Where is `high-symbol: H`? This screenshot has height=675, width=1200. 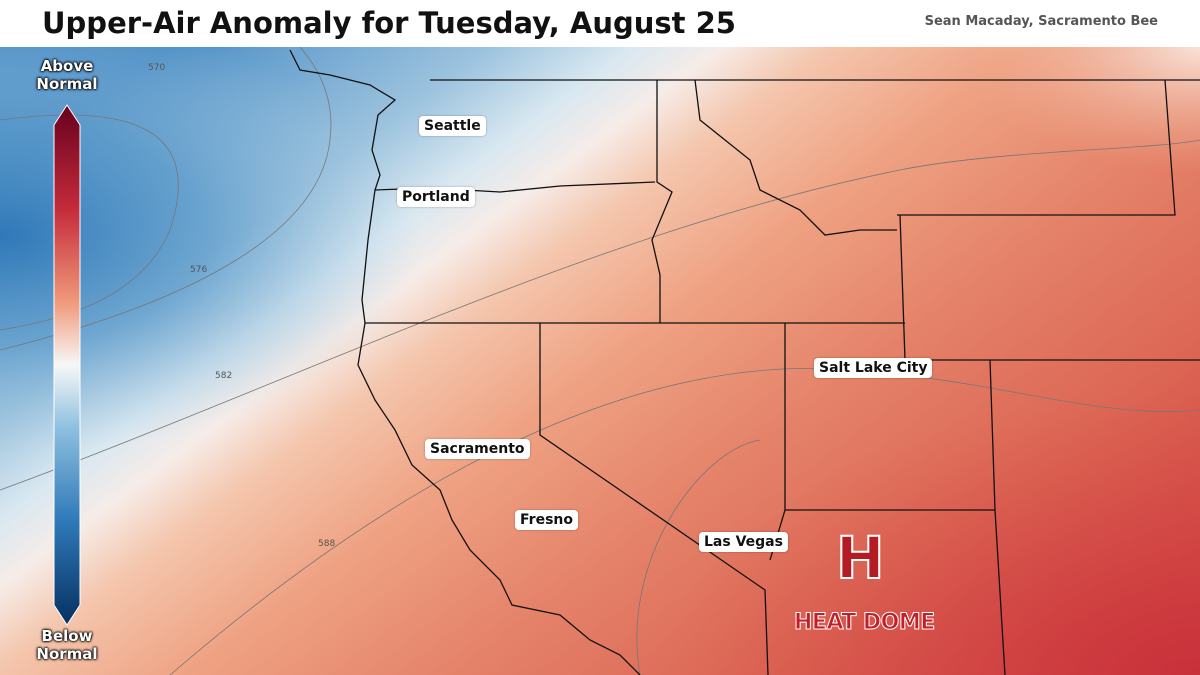 high-symbol: H is located at coordinates (860, 558).